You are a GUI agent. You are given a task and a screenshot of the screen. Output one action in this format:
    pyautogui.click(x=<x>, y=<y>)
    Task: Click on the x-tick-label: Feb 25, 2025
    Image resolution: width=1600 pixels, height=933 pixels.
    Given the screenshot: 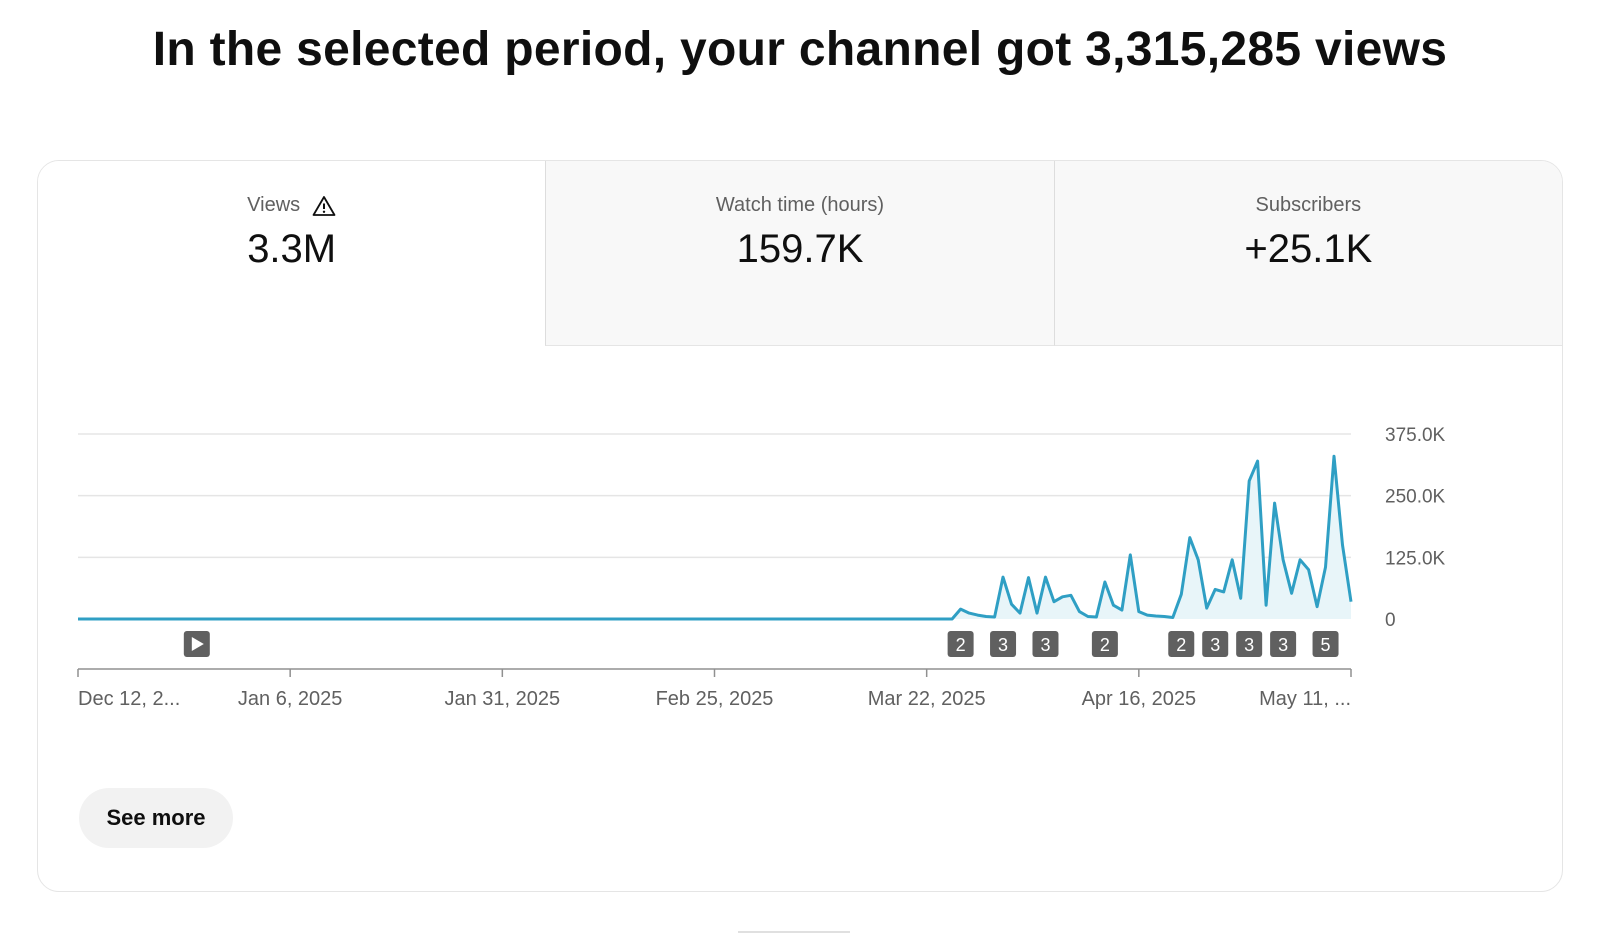 What is the action you would take?
    pyautogui.click(x=715, y=699)
    